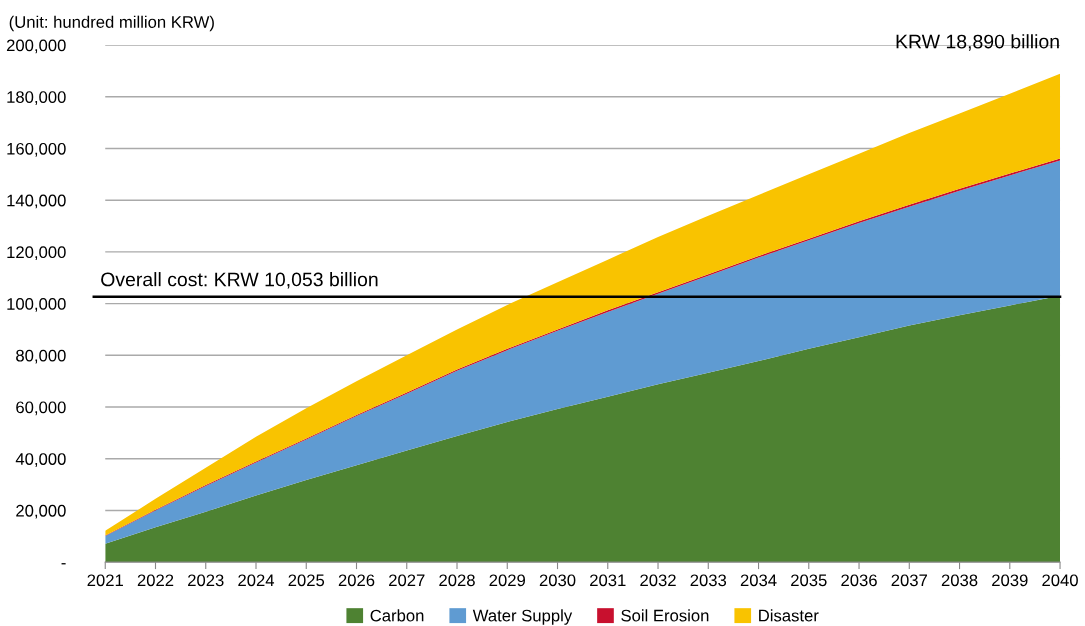 This screenshot has height=626, width=1085. Describe the element at coordinates (407, 580) in the screenshot. I see `x-tick-label: 2027` at that location.